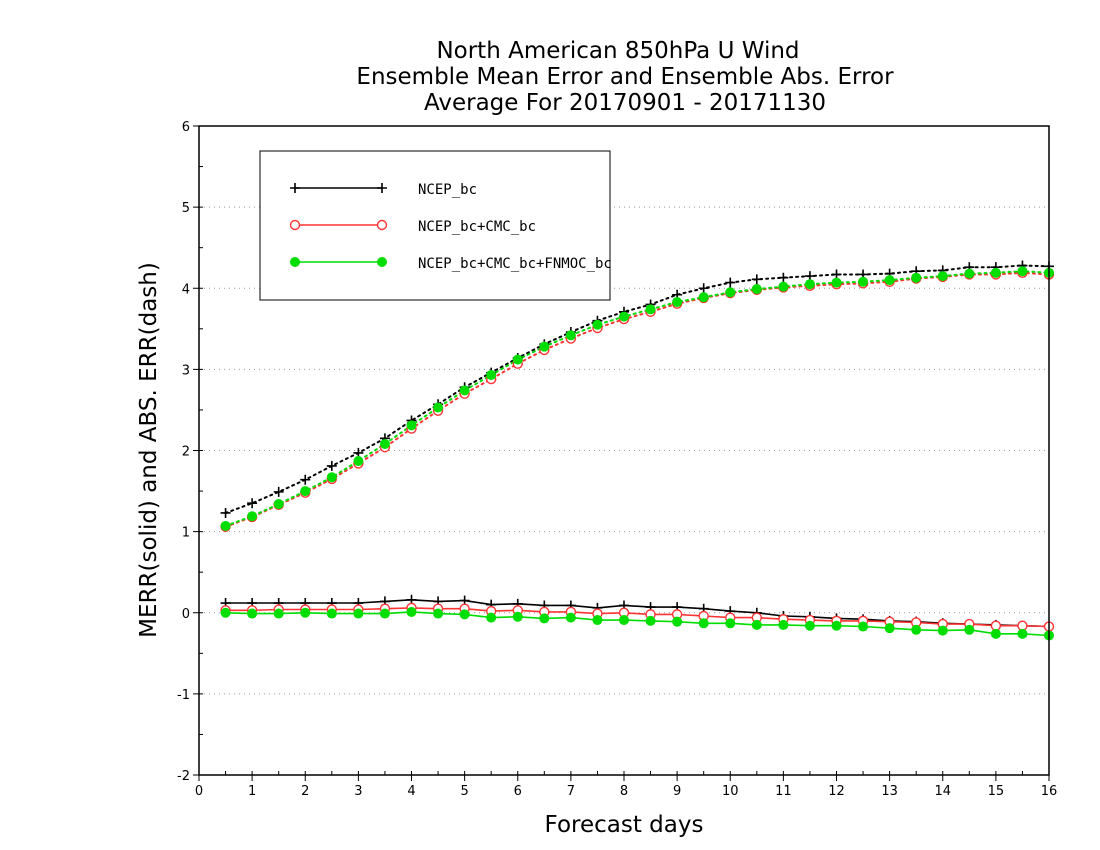 The image size is (1100, 850). What do you see at coordinates (186, 289) in the screenshot?
I see `y-tick-label: 4` at bounding box center [186, 289].